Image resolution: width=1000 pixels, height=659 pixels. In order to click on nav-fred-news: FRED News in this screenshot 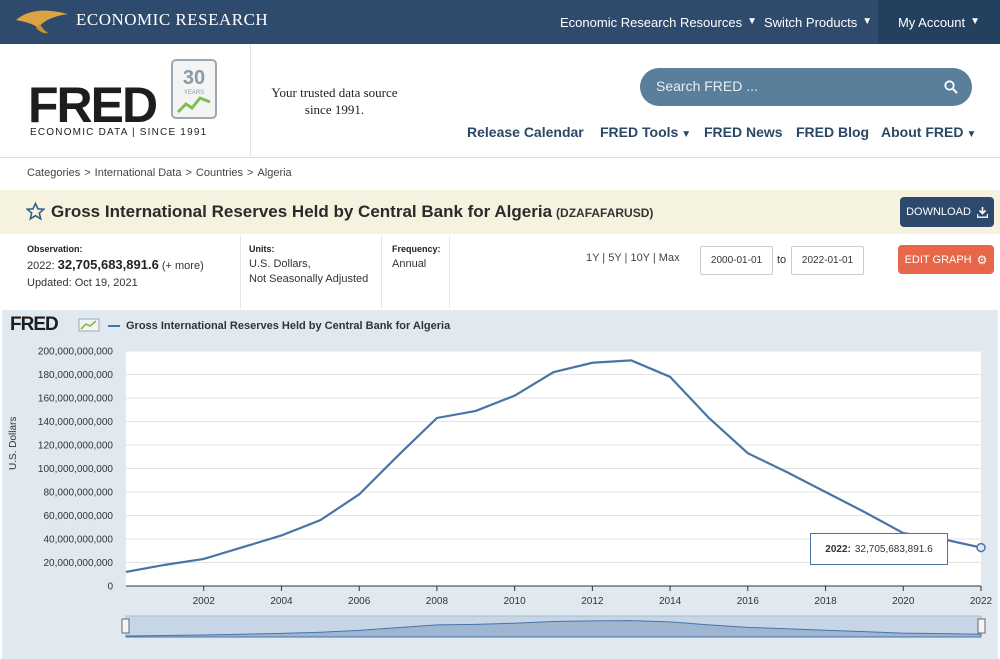, I will do `click(743, 132)`.